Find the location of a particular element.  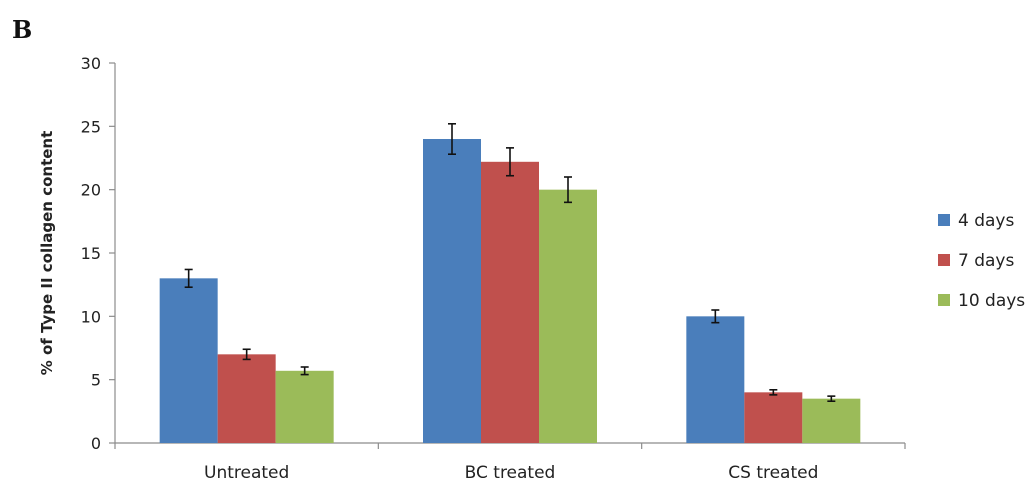

x-category-label: Untreated is located at coordinates (246, 473).